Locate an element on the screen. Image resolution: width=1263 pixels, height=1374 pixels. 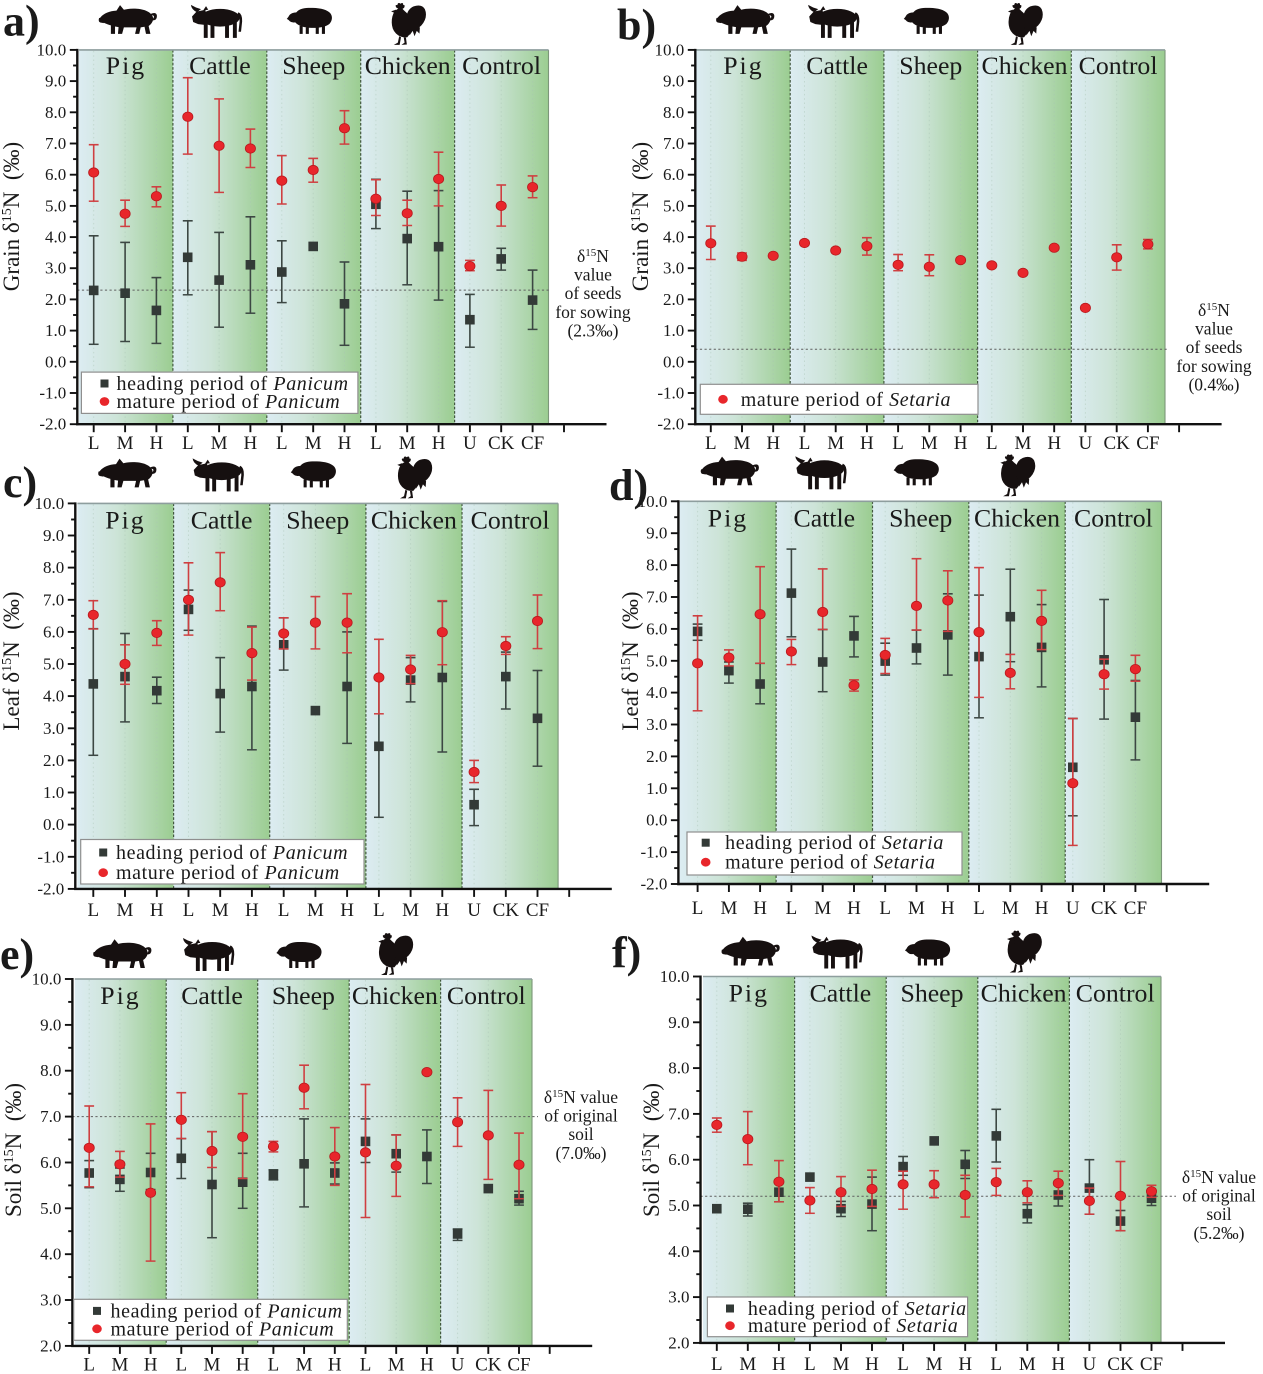
svg-text: 2.0 is located at coordinates (53, 760).